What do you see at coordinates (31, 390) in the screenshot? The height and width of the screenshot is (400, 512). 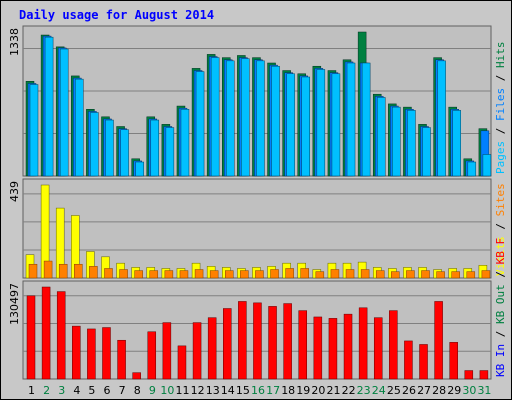 I see `x-tick-label: 1` at bounding box center [31, 390].